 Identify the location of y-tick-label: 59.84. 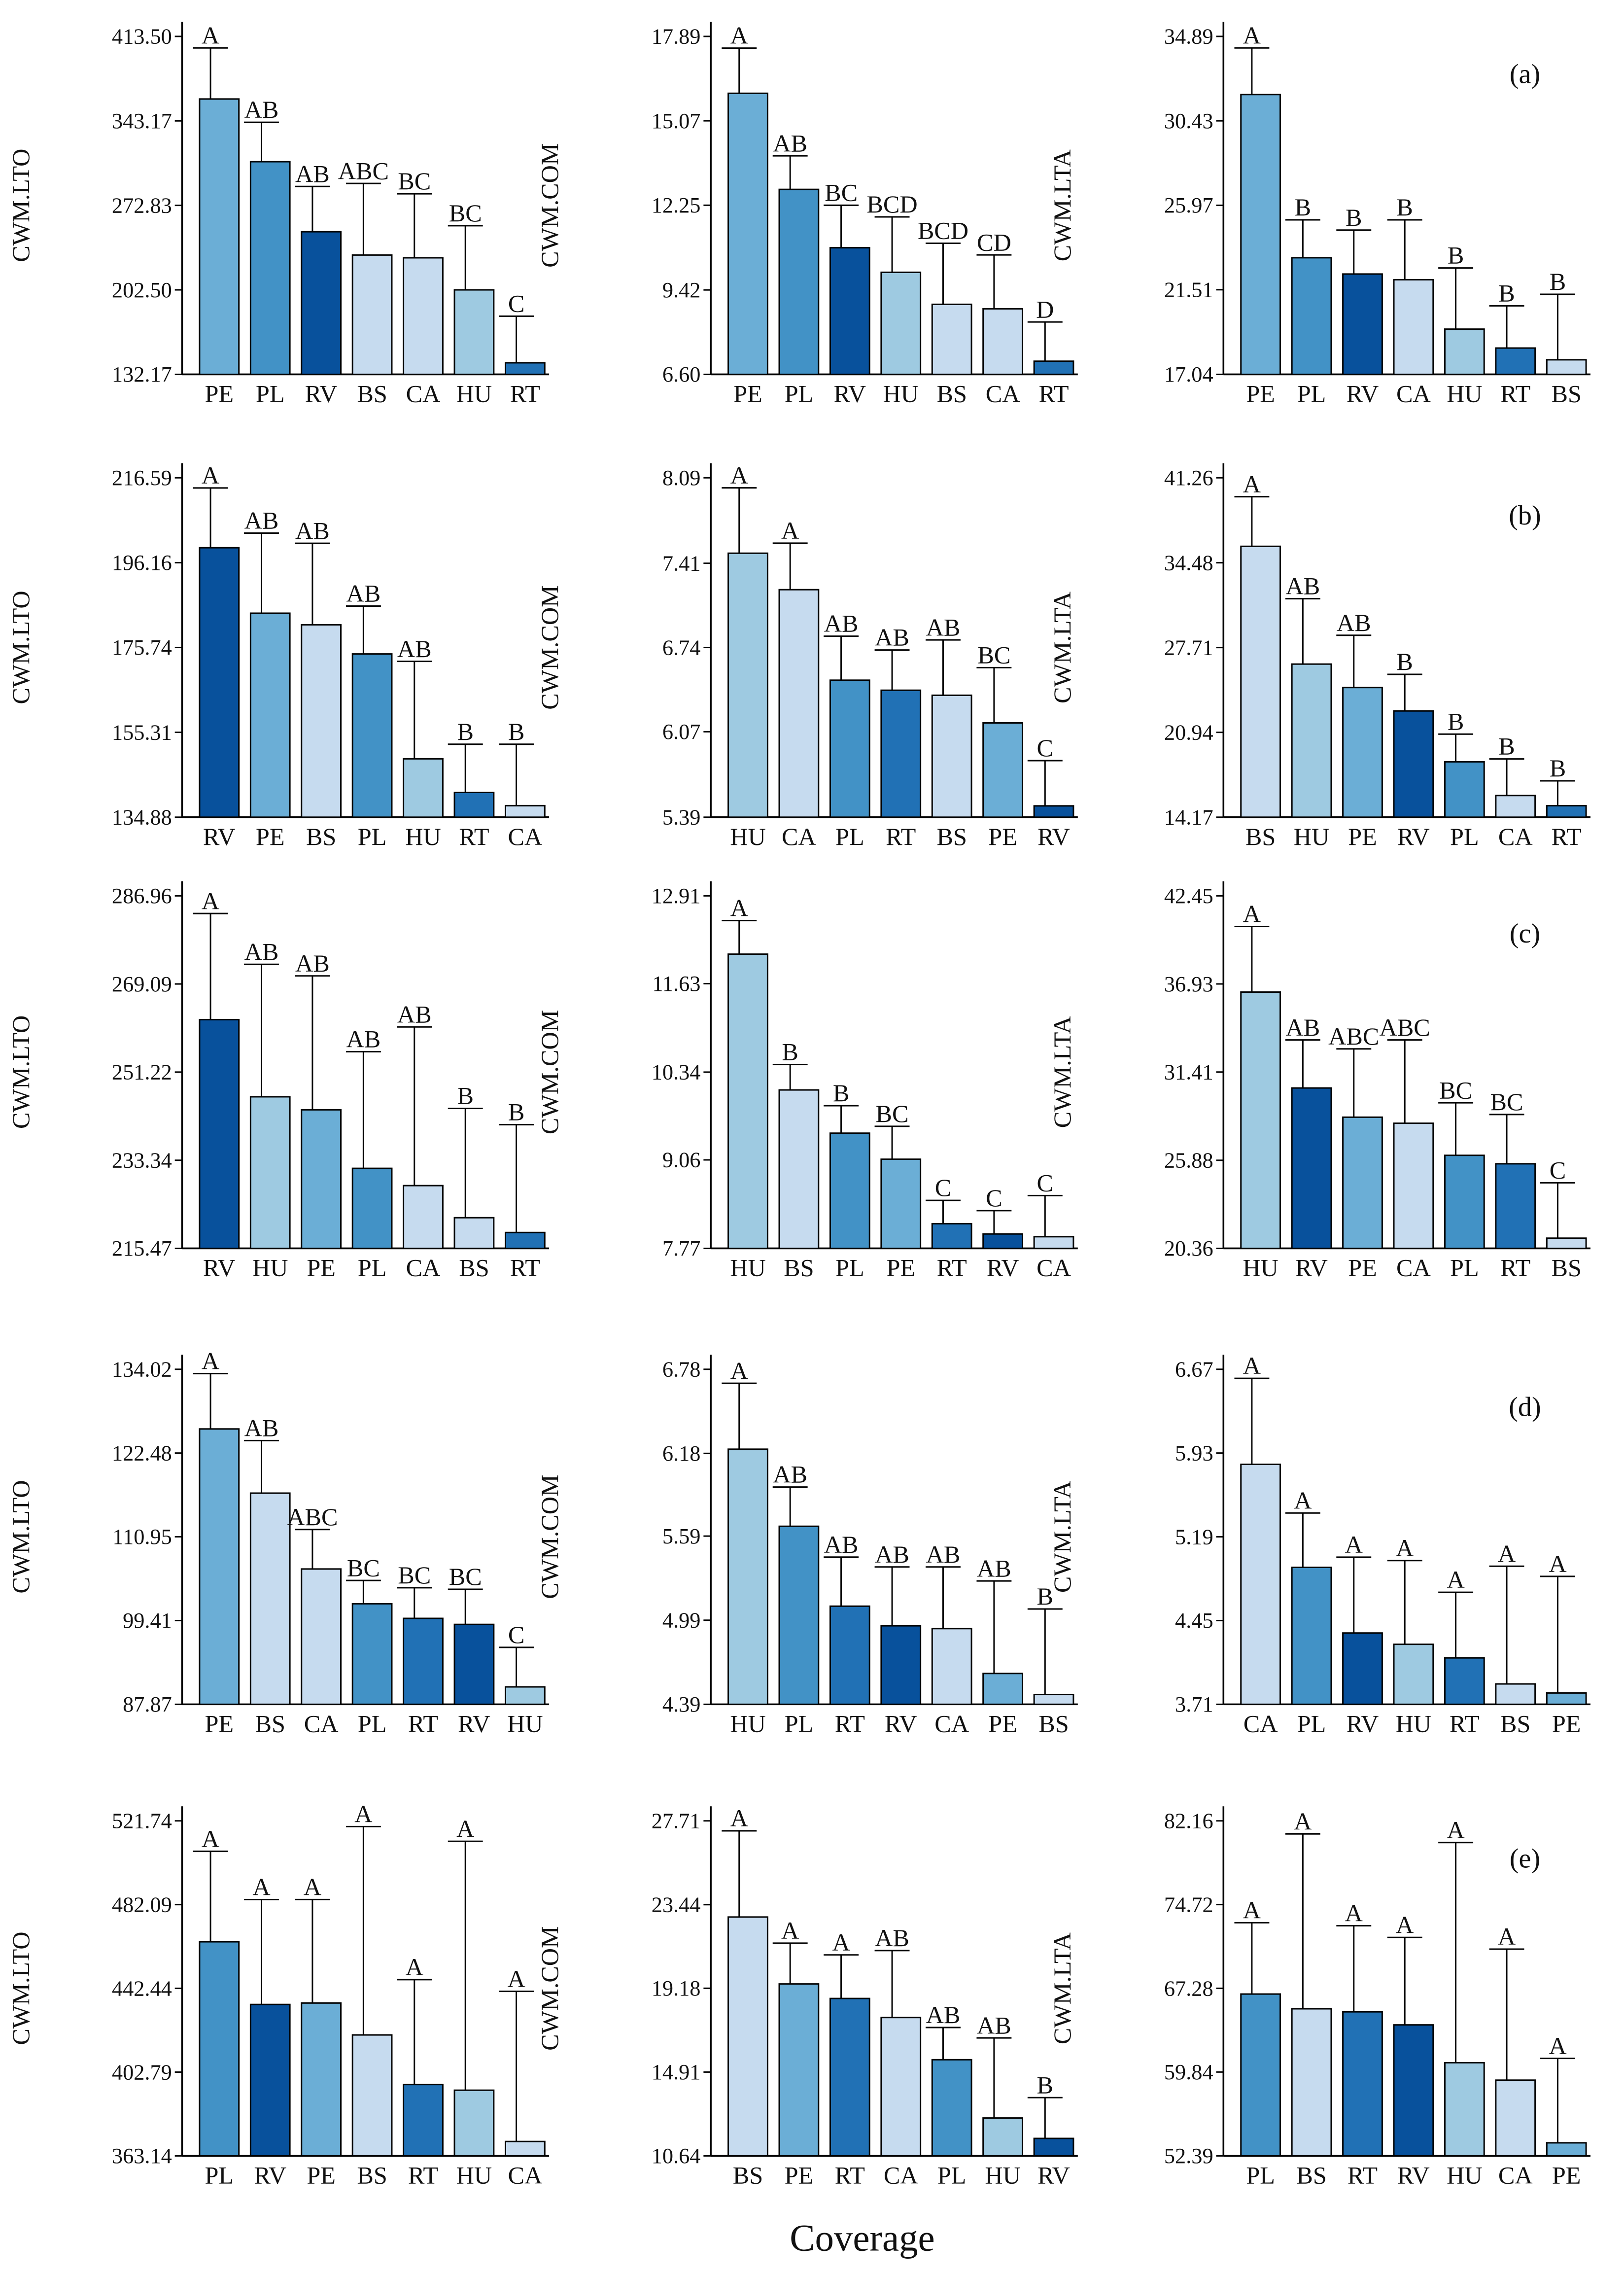
(1188, 2072).